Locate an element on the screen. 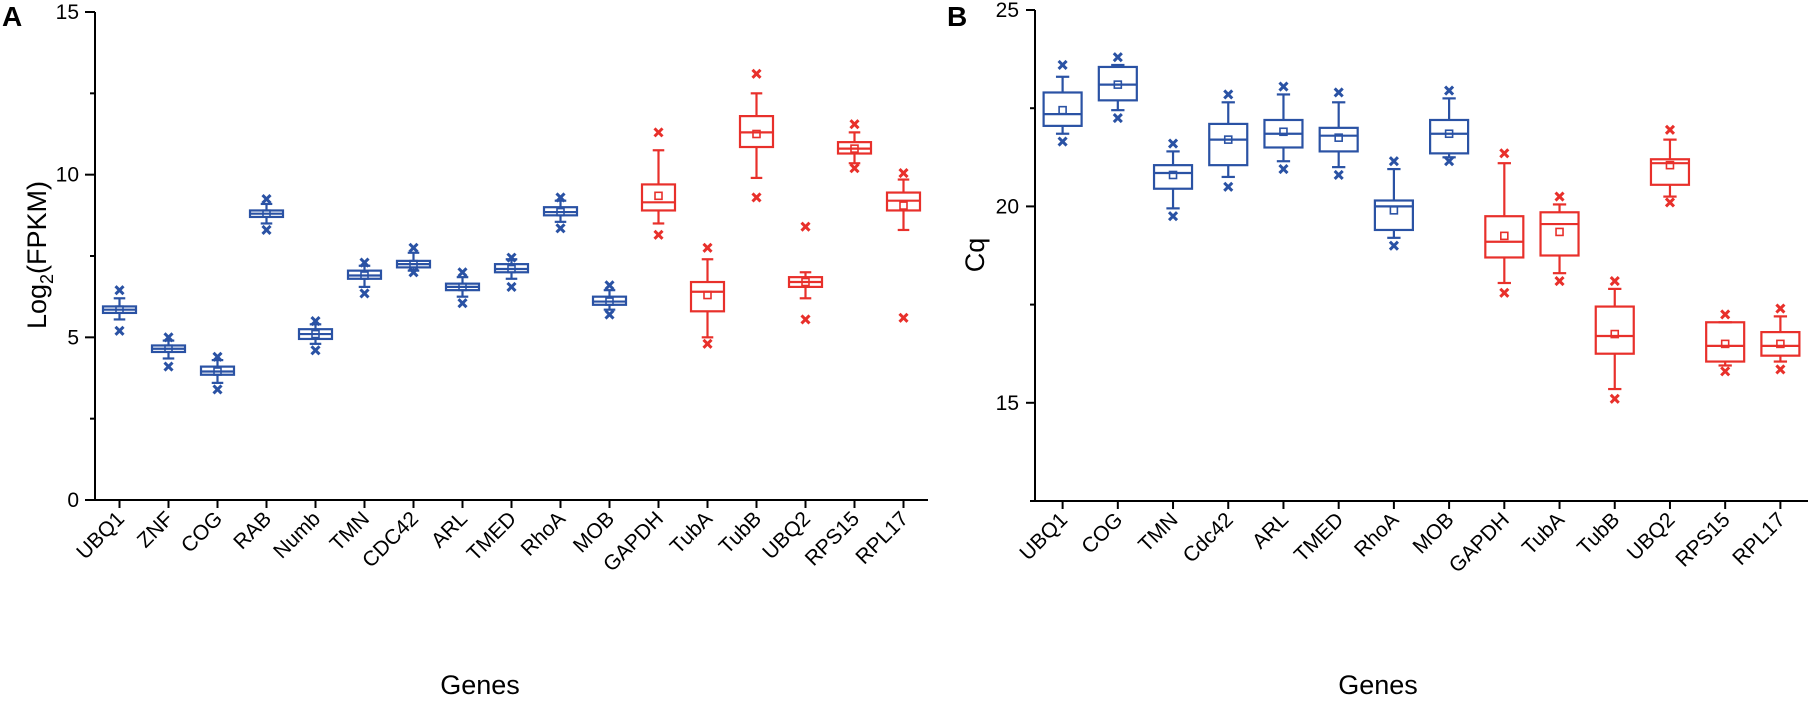  x-category-label: Numb is located at coordinates (297, 535).